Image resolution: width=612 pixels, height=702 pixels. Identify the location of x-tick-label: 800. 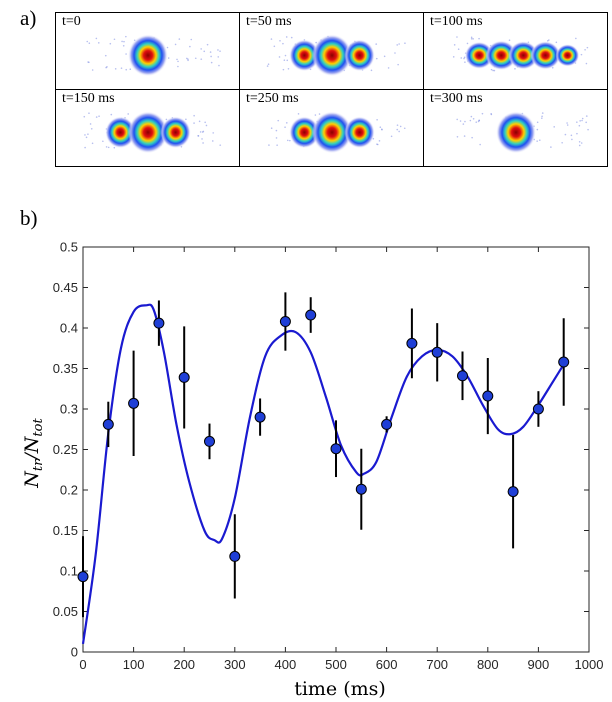
(488, 664).